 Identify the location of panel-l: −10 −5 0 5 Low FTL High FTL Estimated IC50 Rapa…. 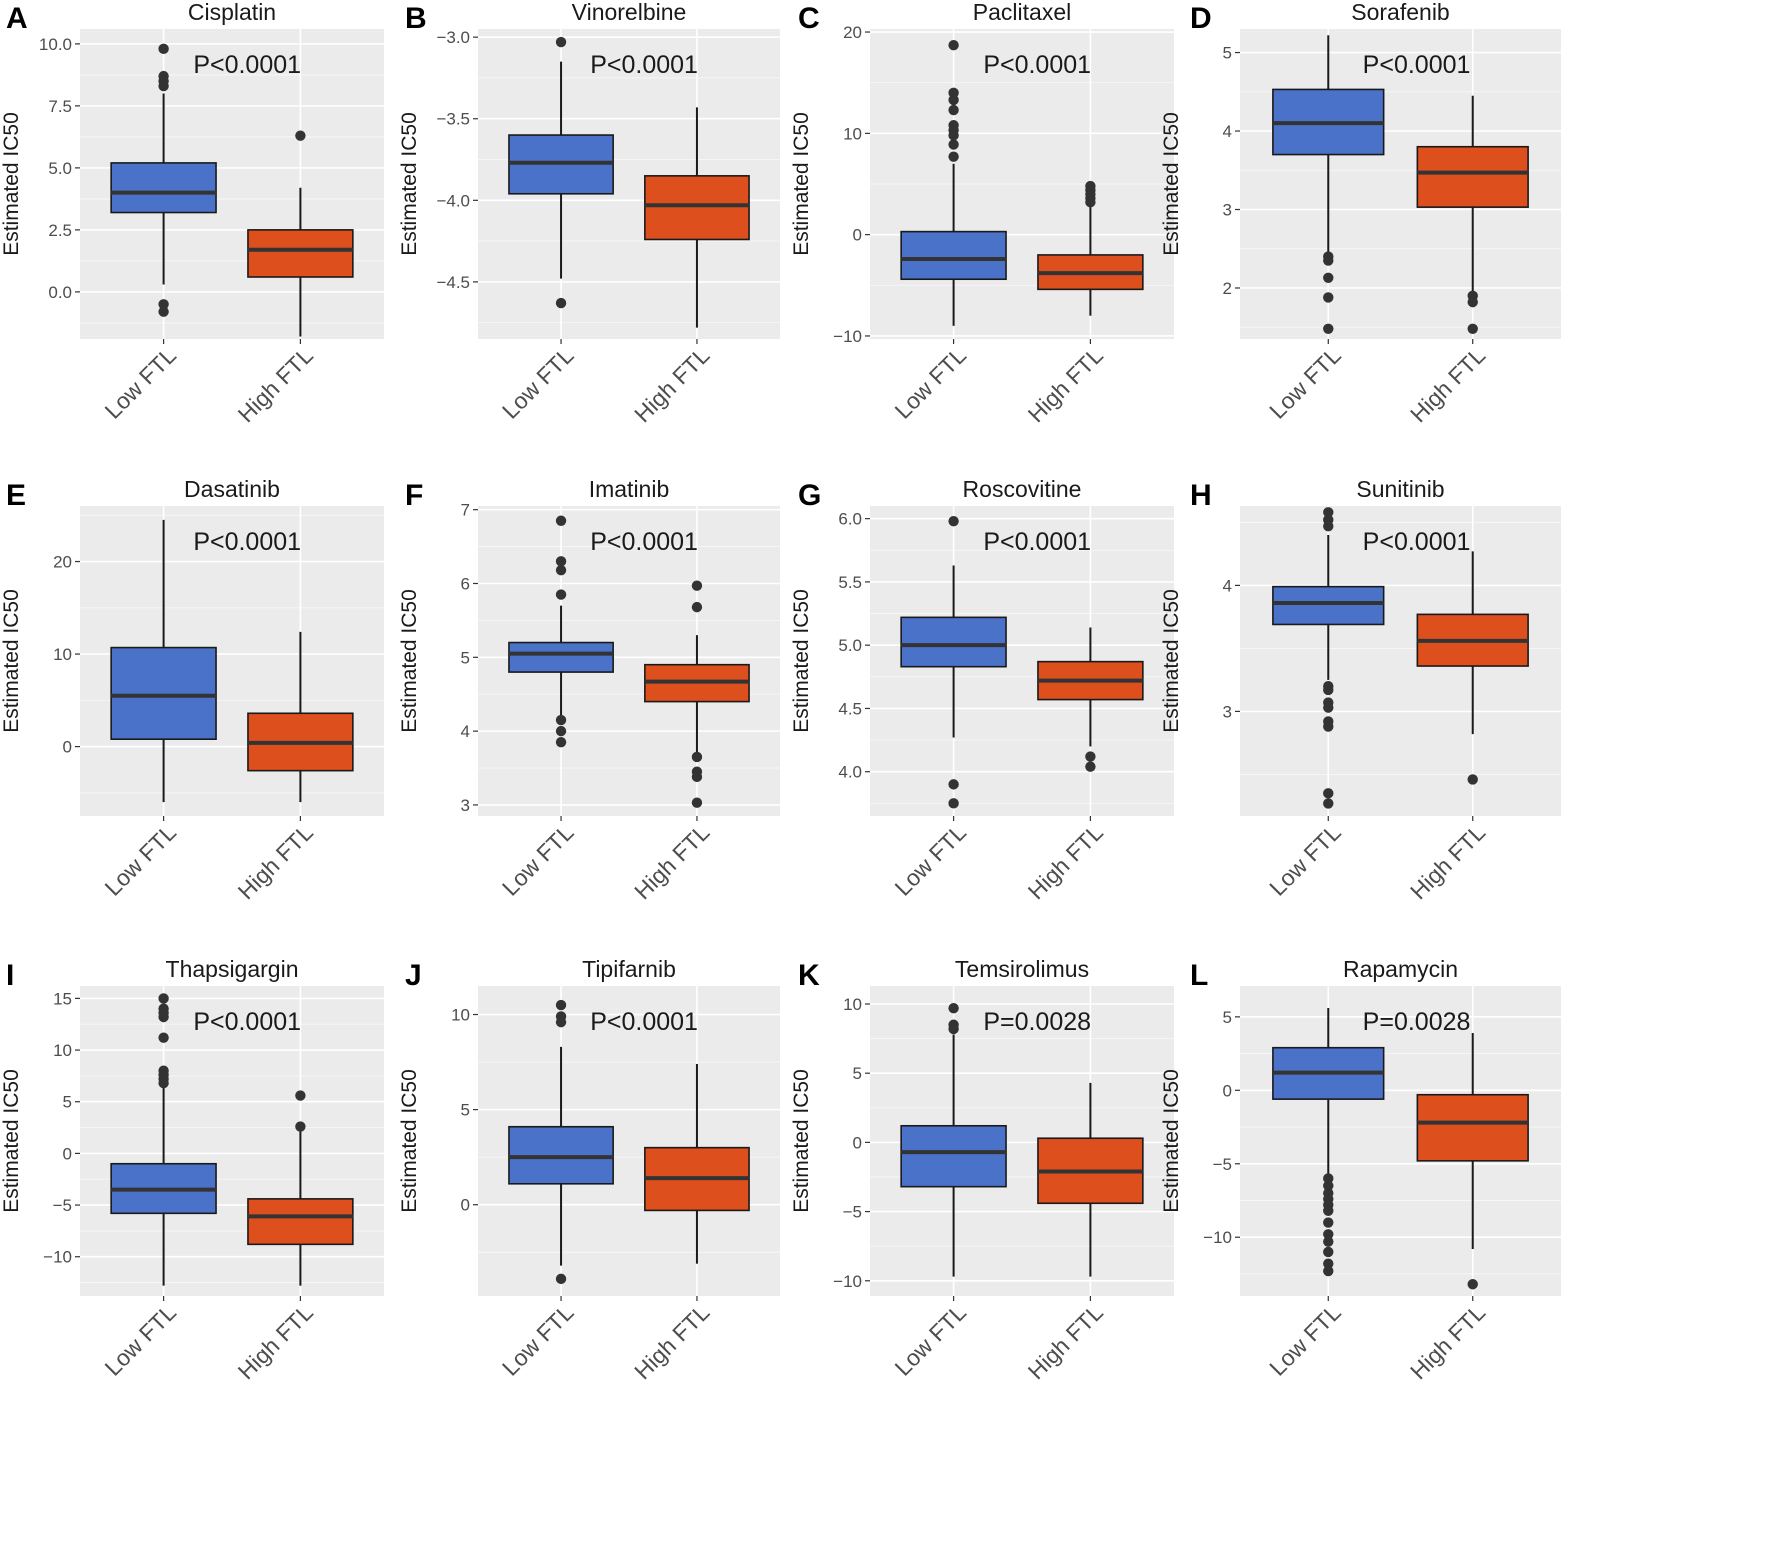
(1360, 1170).